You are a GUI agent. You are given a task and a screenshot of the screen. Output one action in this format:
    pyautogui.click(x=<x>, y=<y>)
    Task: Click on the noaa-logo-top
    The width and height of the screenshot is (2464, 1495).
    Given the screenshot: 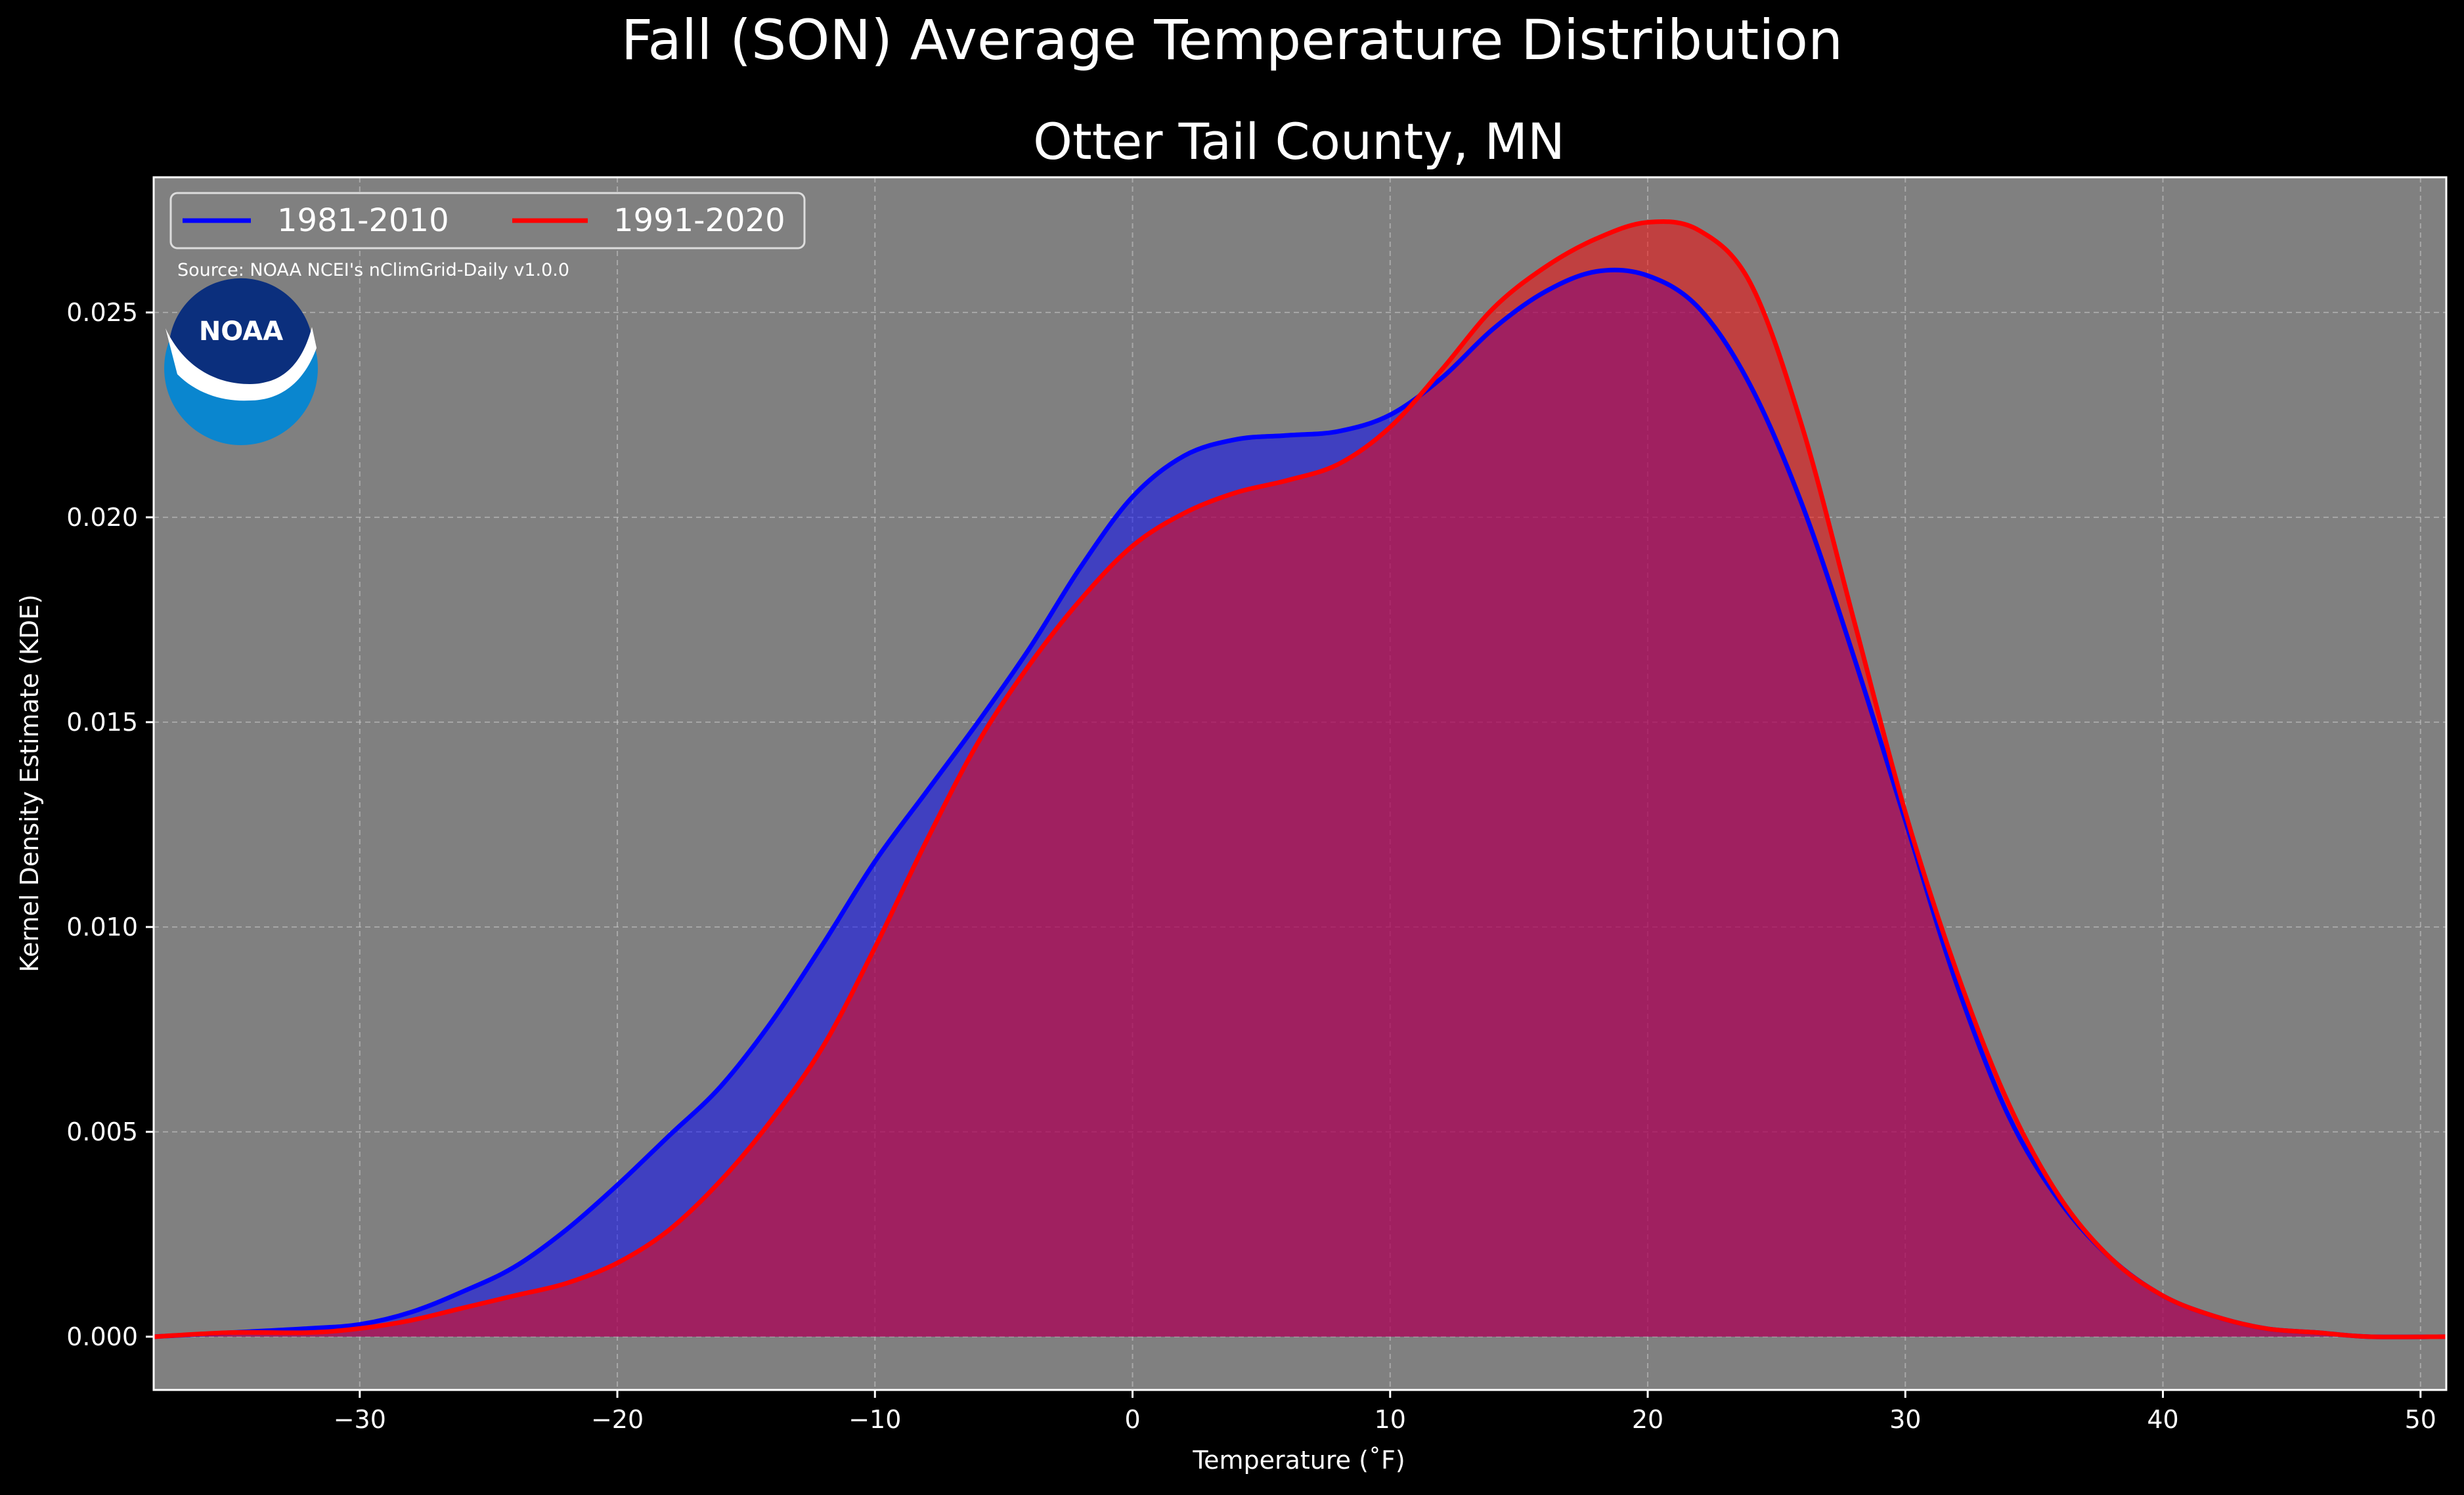 What is the action you would take?
    pyautogui.click(x=241, y=332)
    